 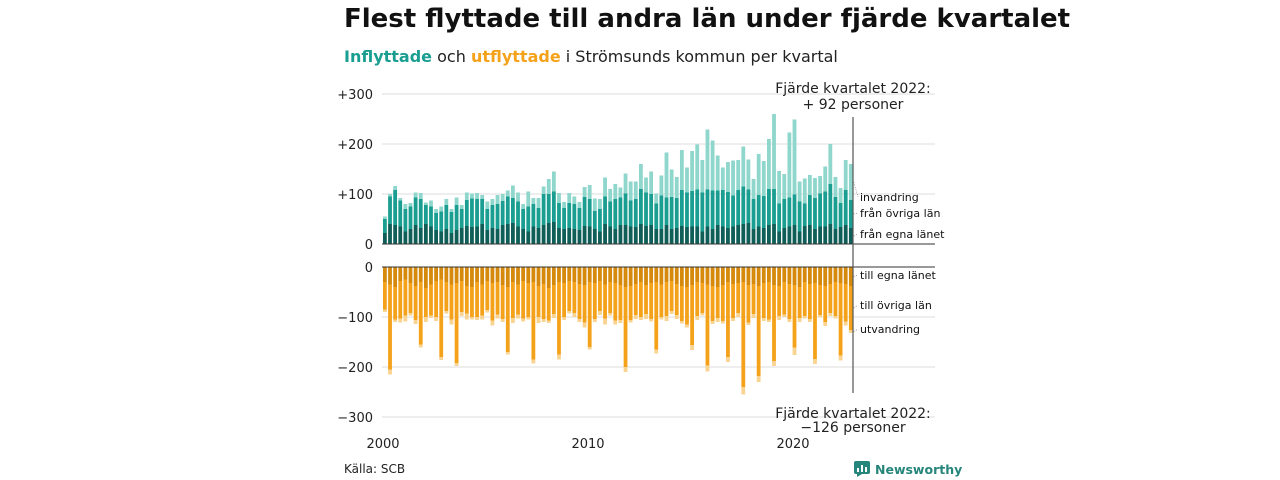 I want to click on y-tick-label-out: −100, so click(x=355, y=318).